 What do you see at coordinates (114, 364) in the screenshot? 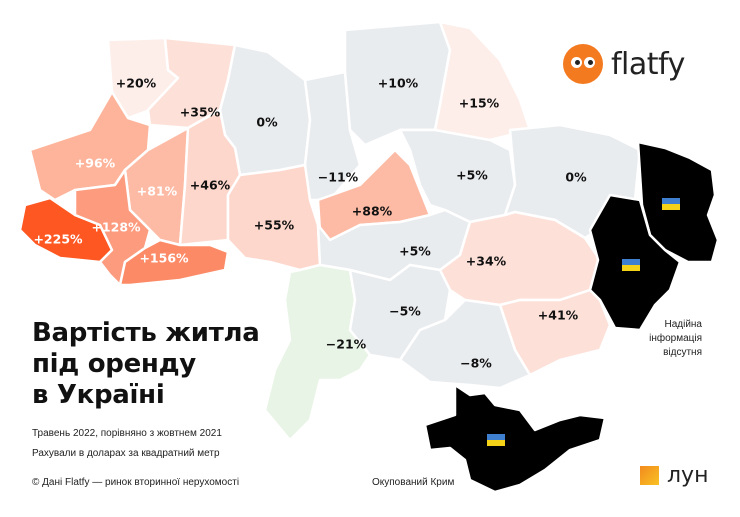
I see `title-line: під оренду` at bounding box center [114, 364].